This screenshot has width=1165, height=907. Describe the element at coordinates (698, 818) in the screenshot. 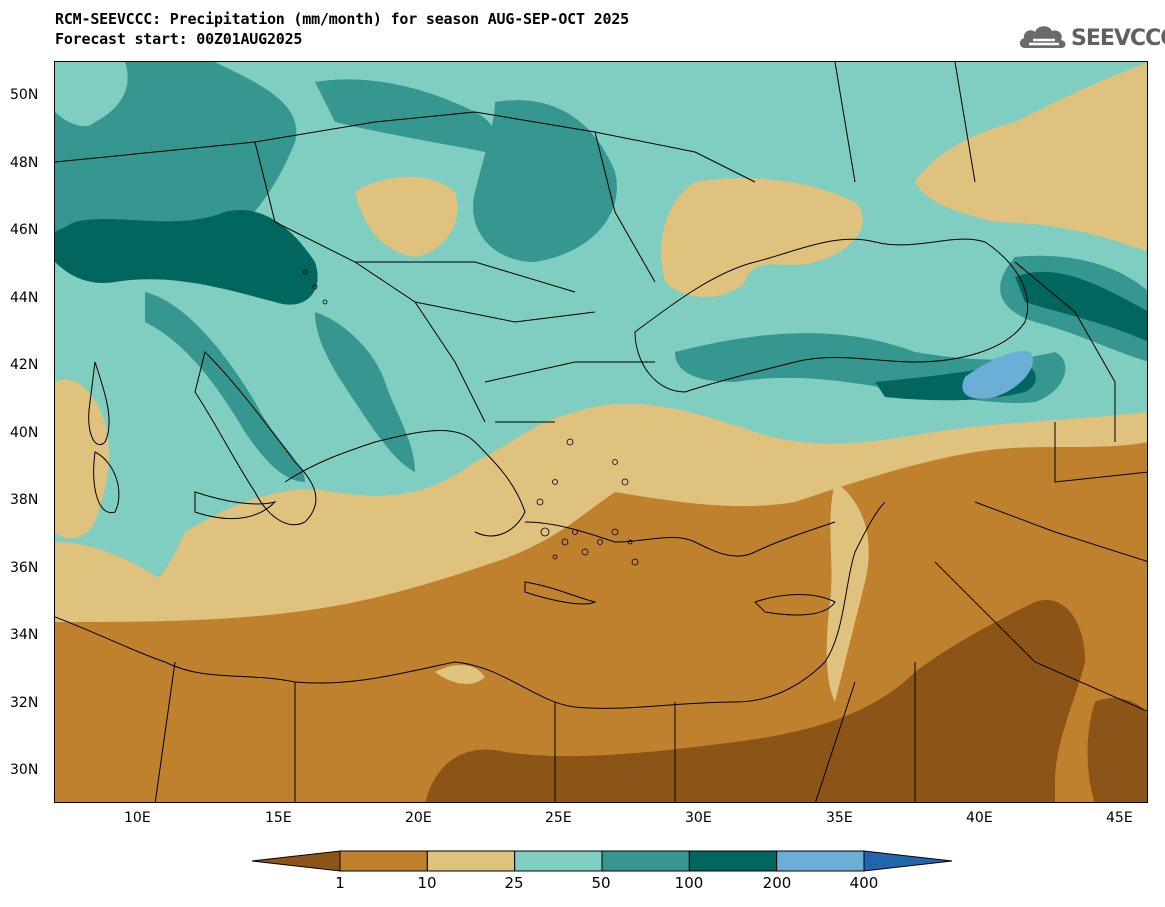

I see `lon-label: 30E` at that location.